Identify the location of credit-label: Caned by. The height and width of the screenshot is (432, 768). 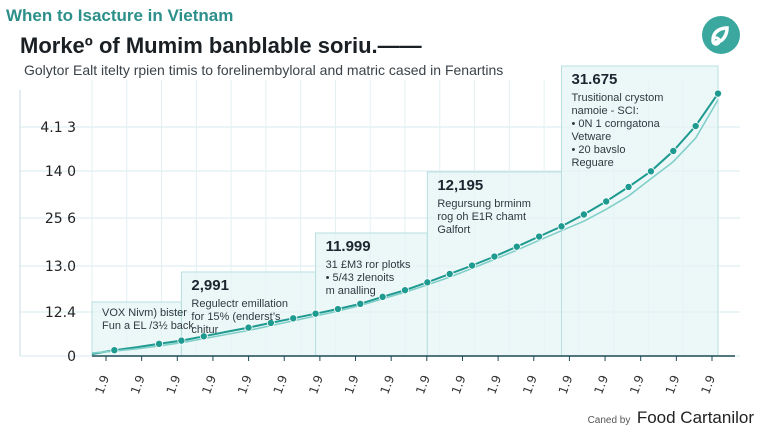
(609, 420).